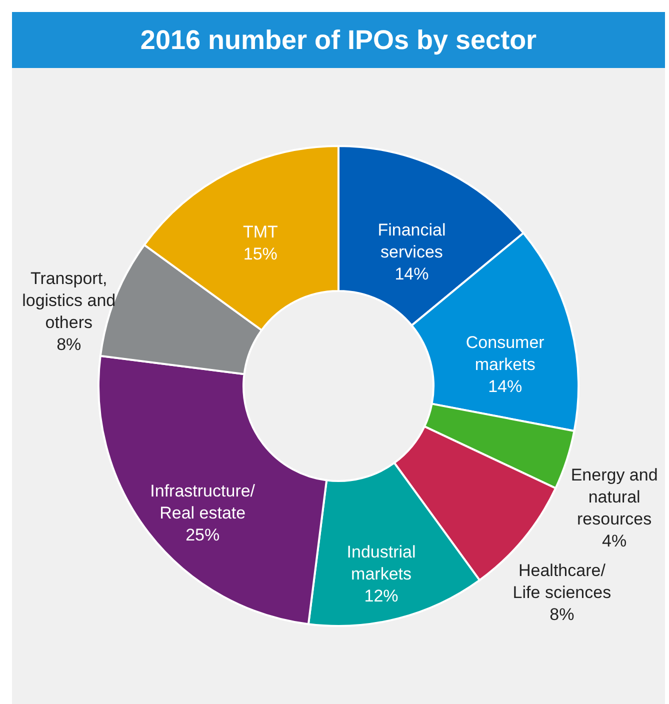 This screenshot has width=669, height=704. Describe the element at coordinates (69, 300) in the screenshot. I see `slice-label: Transport, logistics and others` at that location.